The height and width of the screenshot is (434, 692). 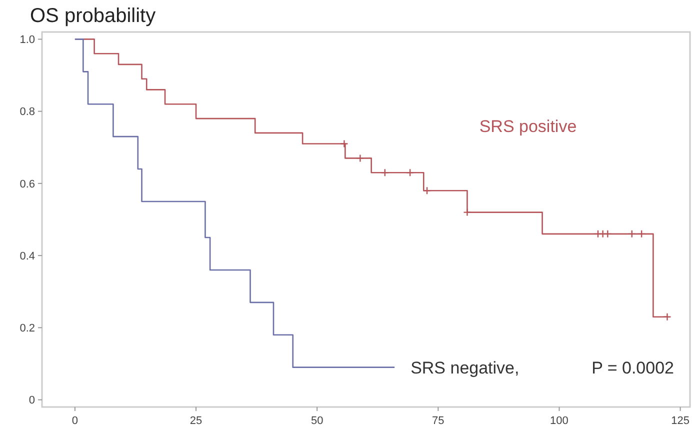 I want to click on x-tick-label: 125, so click(x=680, y=421).